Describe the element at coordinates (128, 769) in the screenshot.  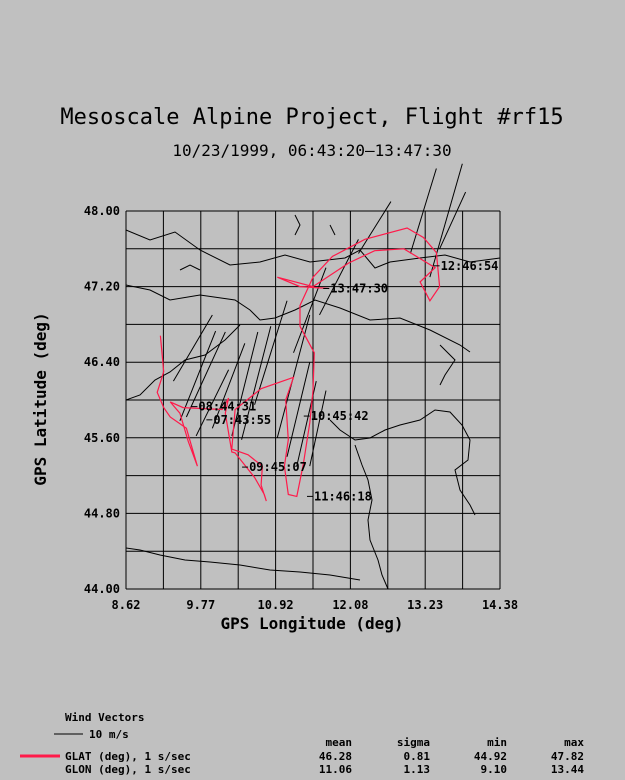
I see `glon-legend-label: GLON (deg), 1 s/sec` at that location.